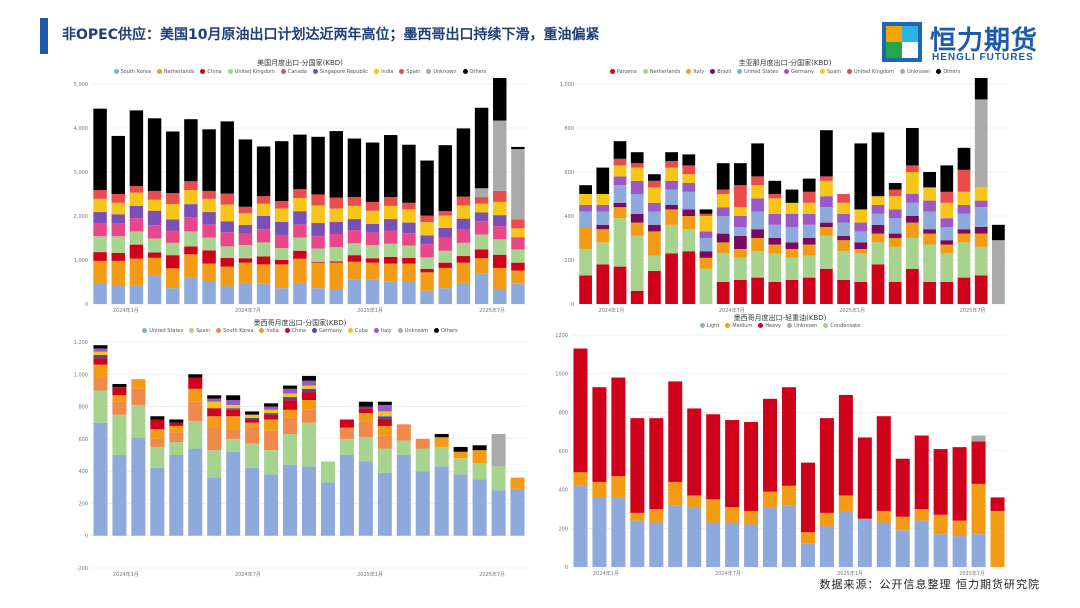  Describe the element at coordinates (569, 217) in the screenshot. I see `y-tick-label: 400` at that location.